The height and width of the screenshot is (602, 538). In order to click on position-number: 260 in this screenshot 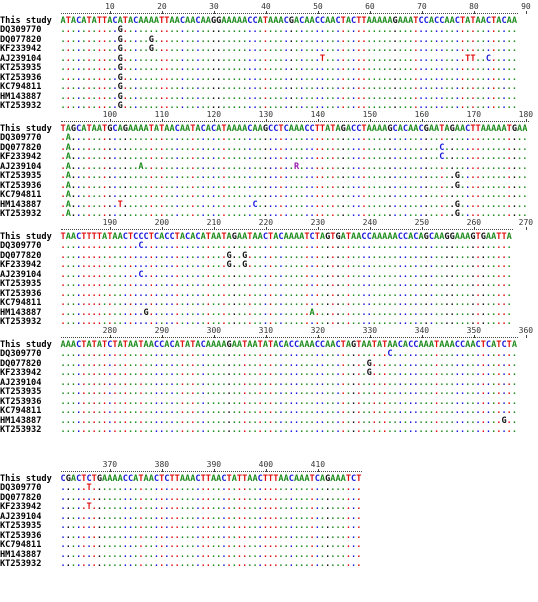, I will do `click(474, 222)`.